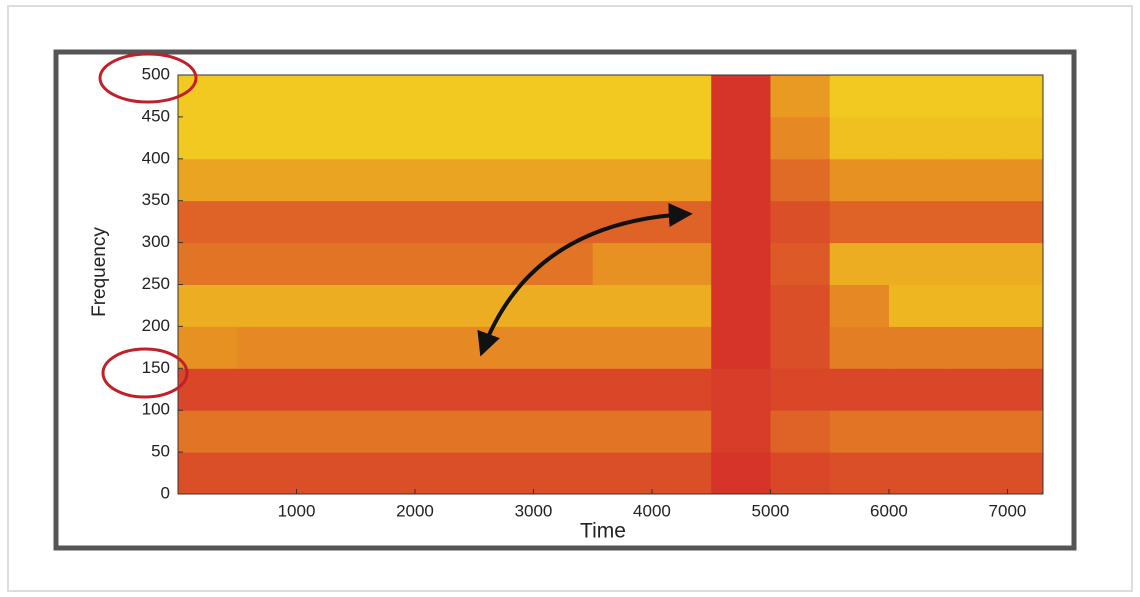 Image resolution: width=1140 pixels, height=597 pixels. What do you see at coordinates (160, 451) in the screenshot?
I see `y-tick-label: 50` at bounding box center [160, 451].